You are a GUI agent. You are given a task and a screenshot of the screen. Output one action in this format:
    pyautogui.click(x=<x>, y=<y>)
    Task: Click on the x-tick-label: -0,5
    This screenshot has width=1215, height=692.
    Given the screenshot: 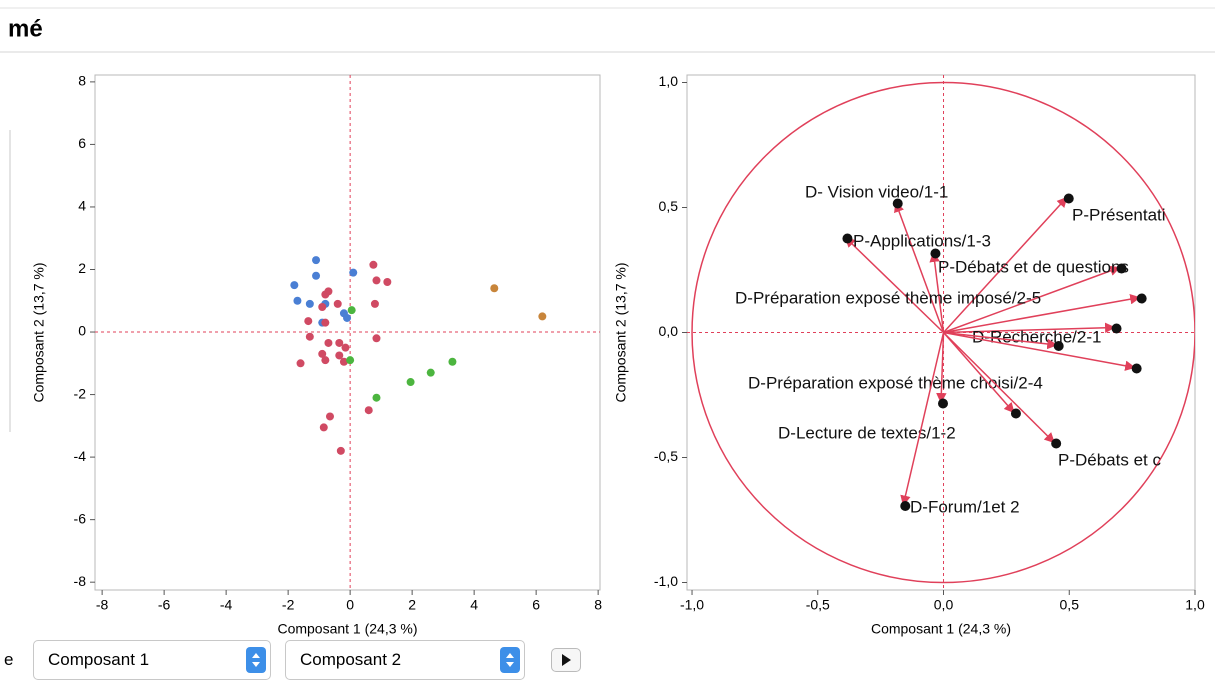 What is the action you would take?
    pyautogui.click(x=818, y=605)
    